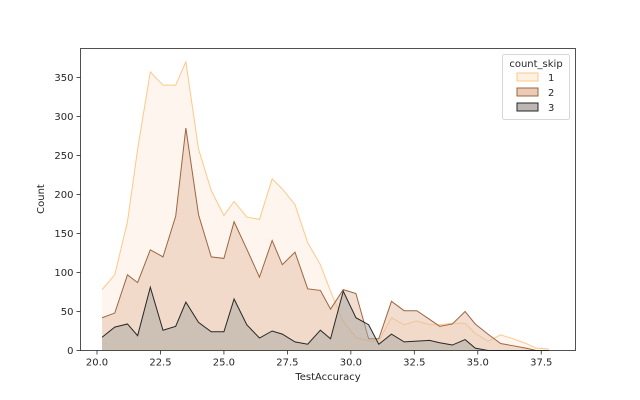  What do you see at coordinates (63, 234) in the screenshot?
I see `y-tick-label: 150` at bounding box center [63, 234].